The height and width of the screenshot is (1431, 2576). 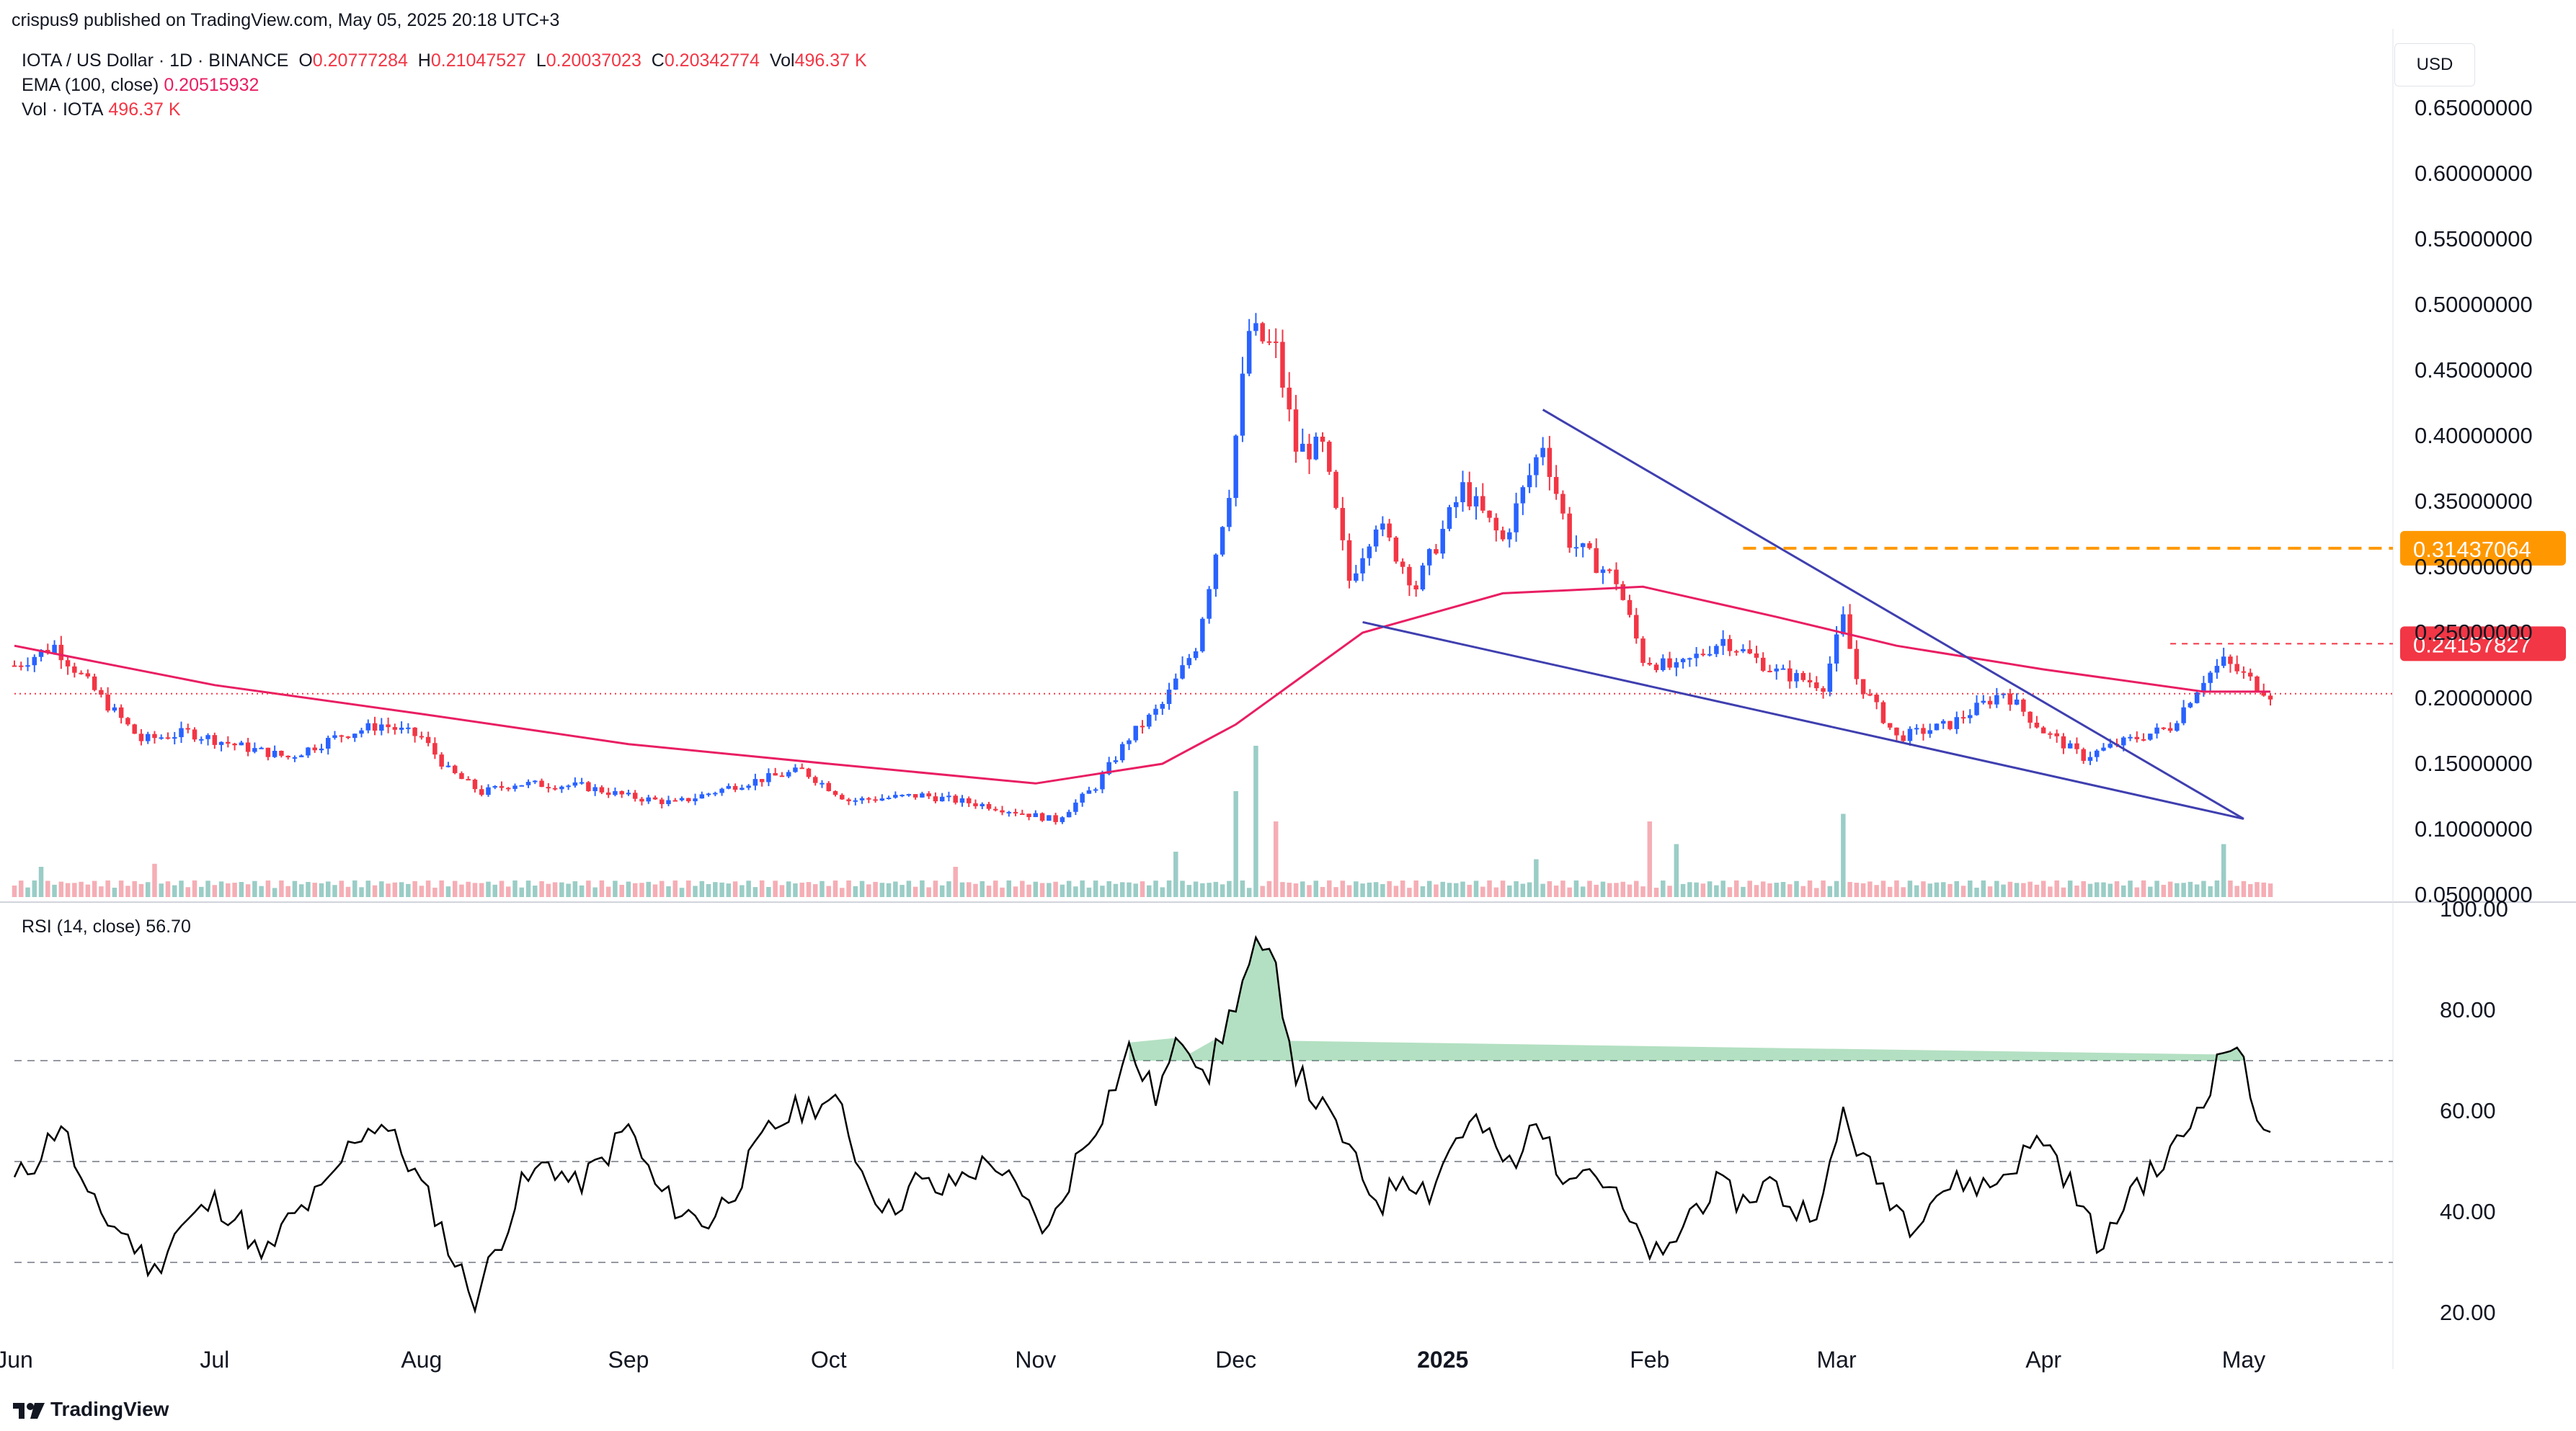 What do you see at coordinates (1837, 1360) in the screenshot?
I see `time-tick-label: Mar` at bounding box center [1837, 1360].